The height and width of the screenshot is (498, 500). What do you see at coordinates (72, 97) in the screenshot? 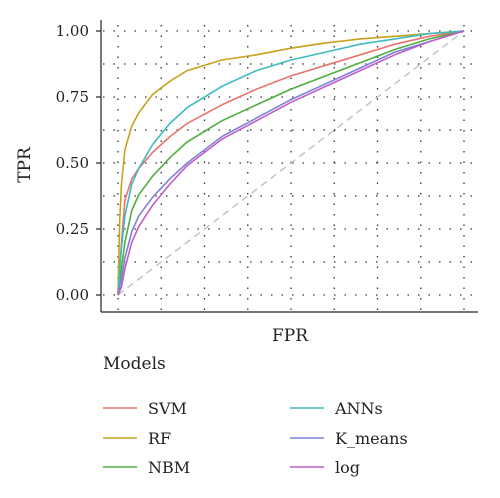
I see `y-tick-label: 0.75` at bounding box center [72, 97].